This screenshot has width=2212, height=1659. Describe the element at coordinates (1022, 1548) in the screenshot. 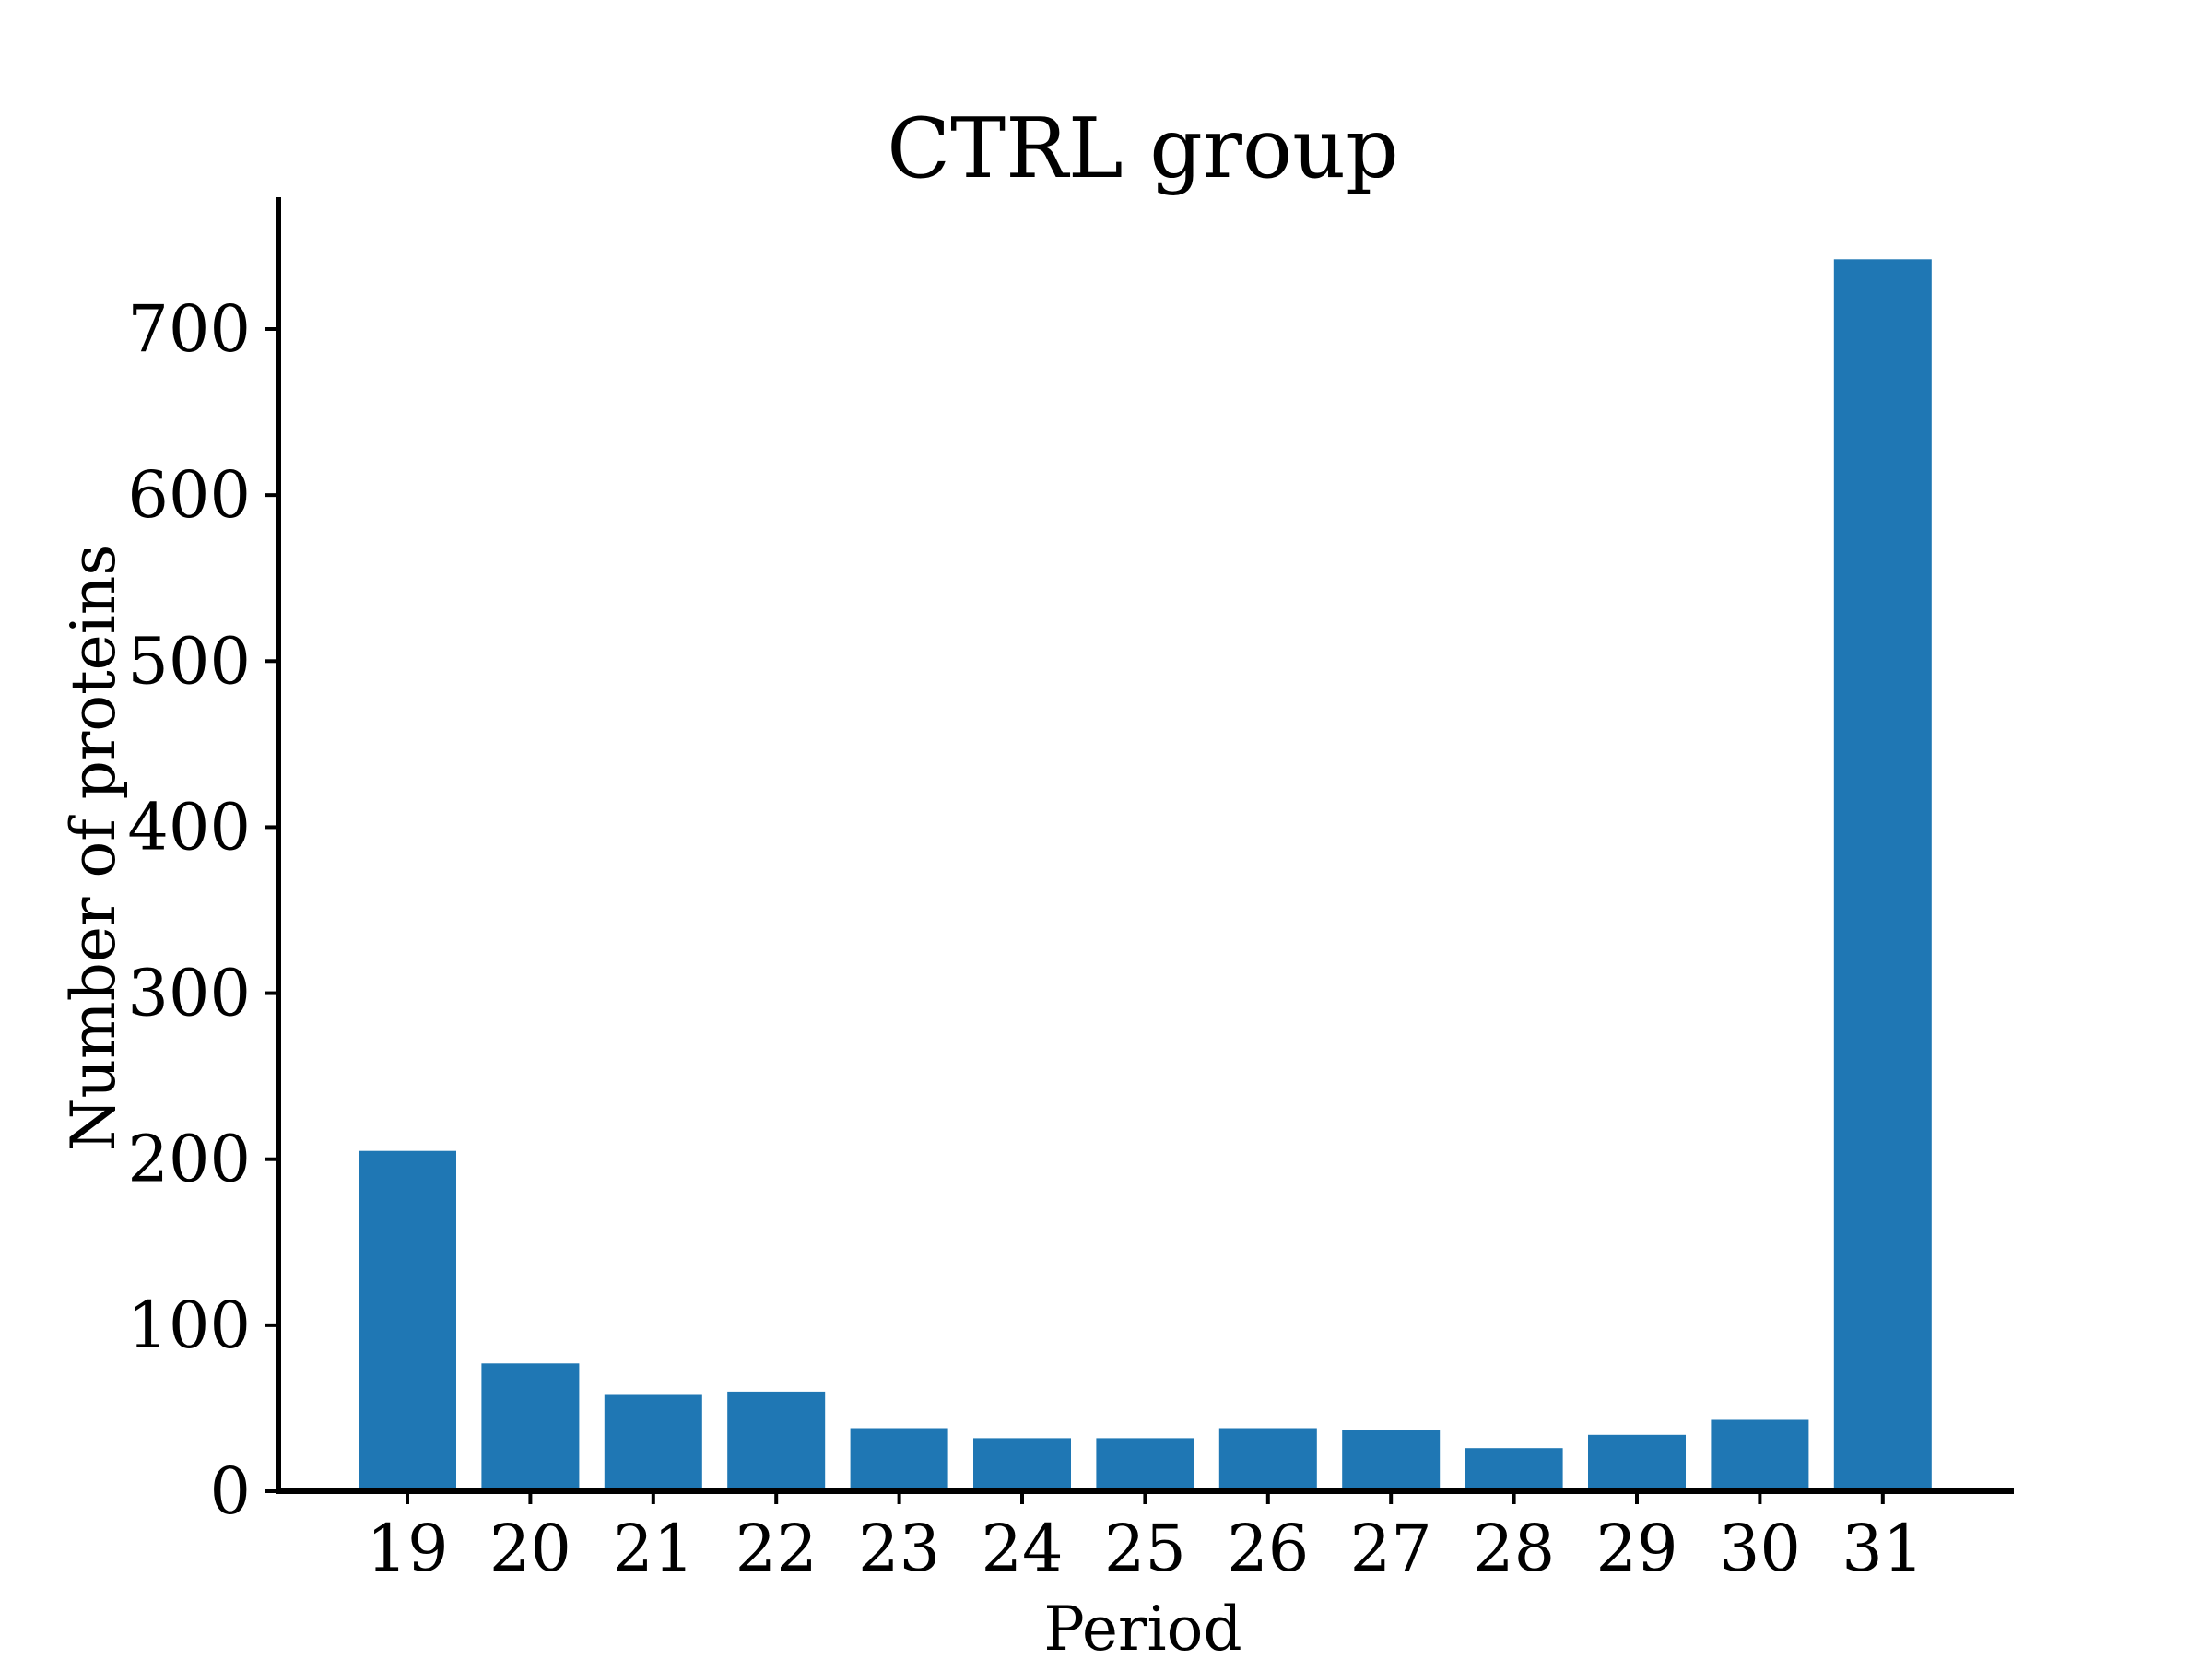

I see `x-tick-label-24: 24` at that location.